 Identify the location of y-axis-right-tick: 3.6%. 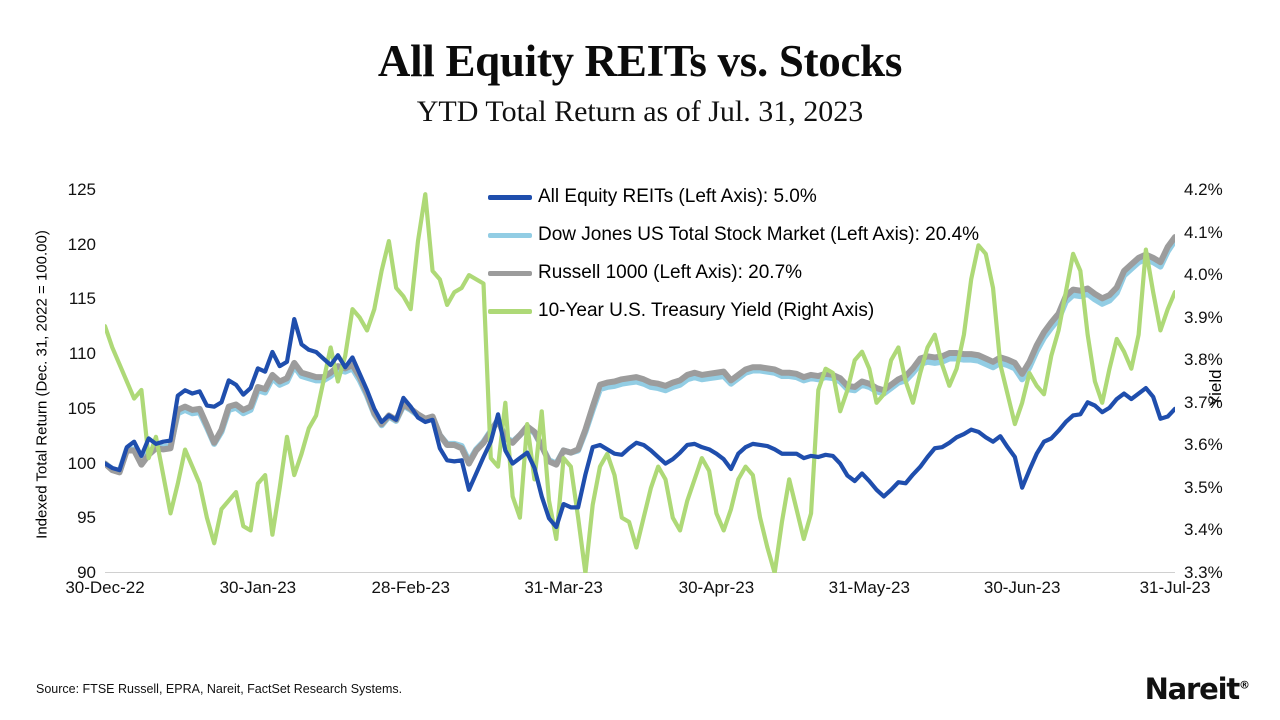
(1203, 445).